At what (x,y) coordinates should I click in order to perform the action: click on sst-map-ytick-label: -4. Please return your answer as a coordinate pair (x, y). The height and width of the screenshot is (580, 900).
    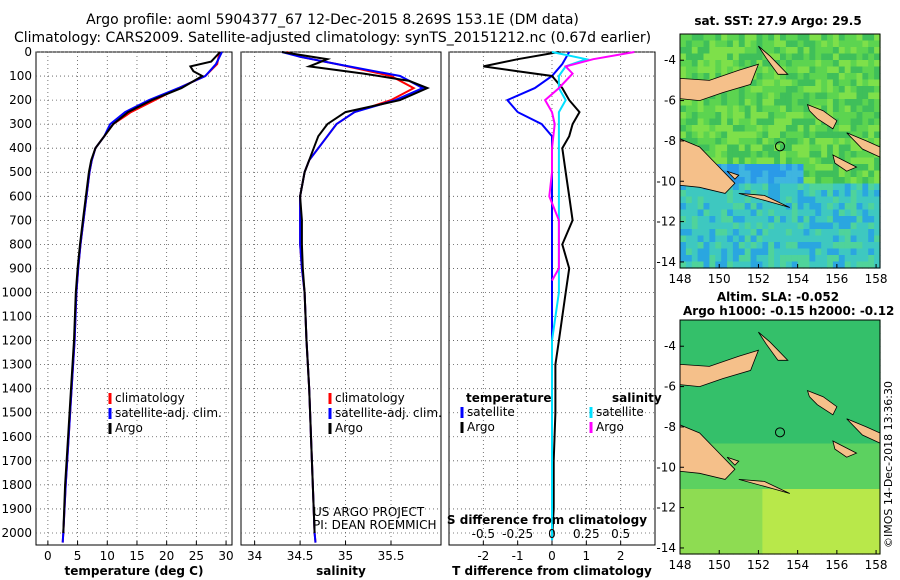
    Looking at the image, I should click on (670, 60).